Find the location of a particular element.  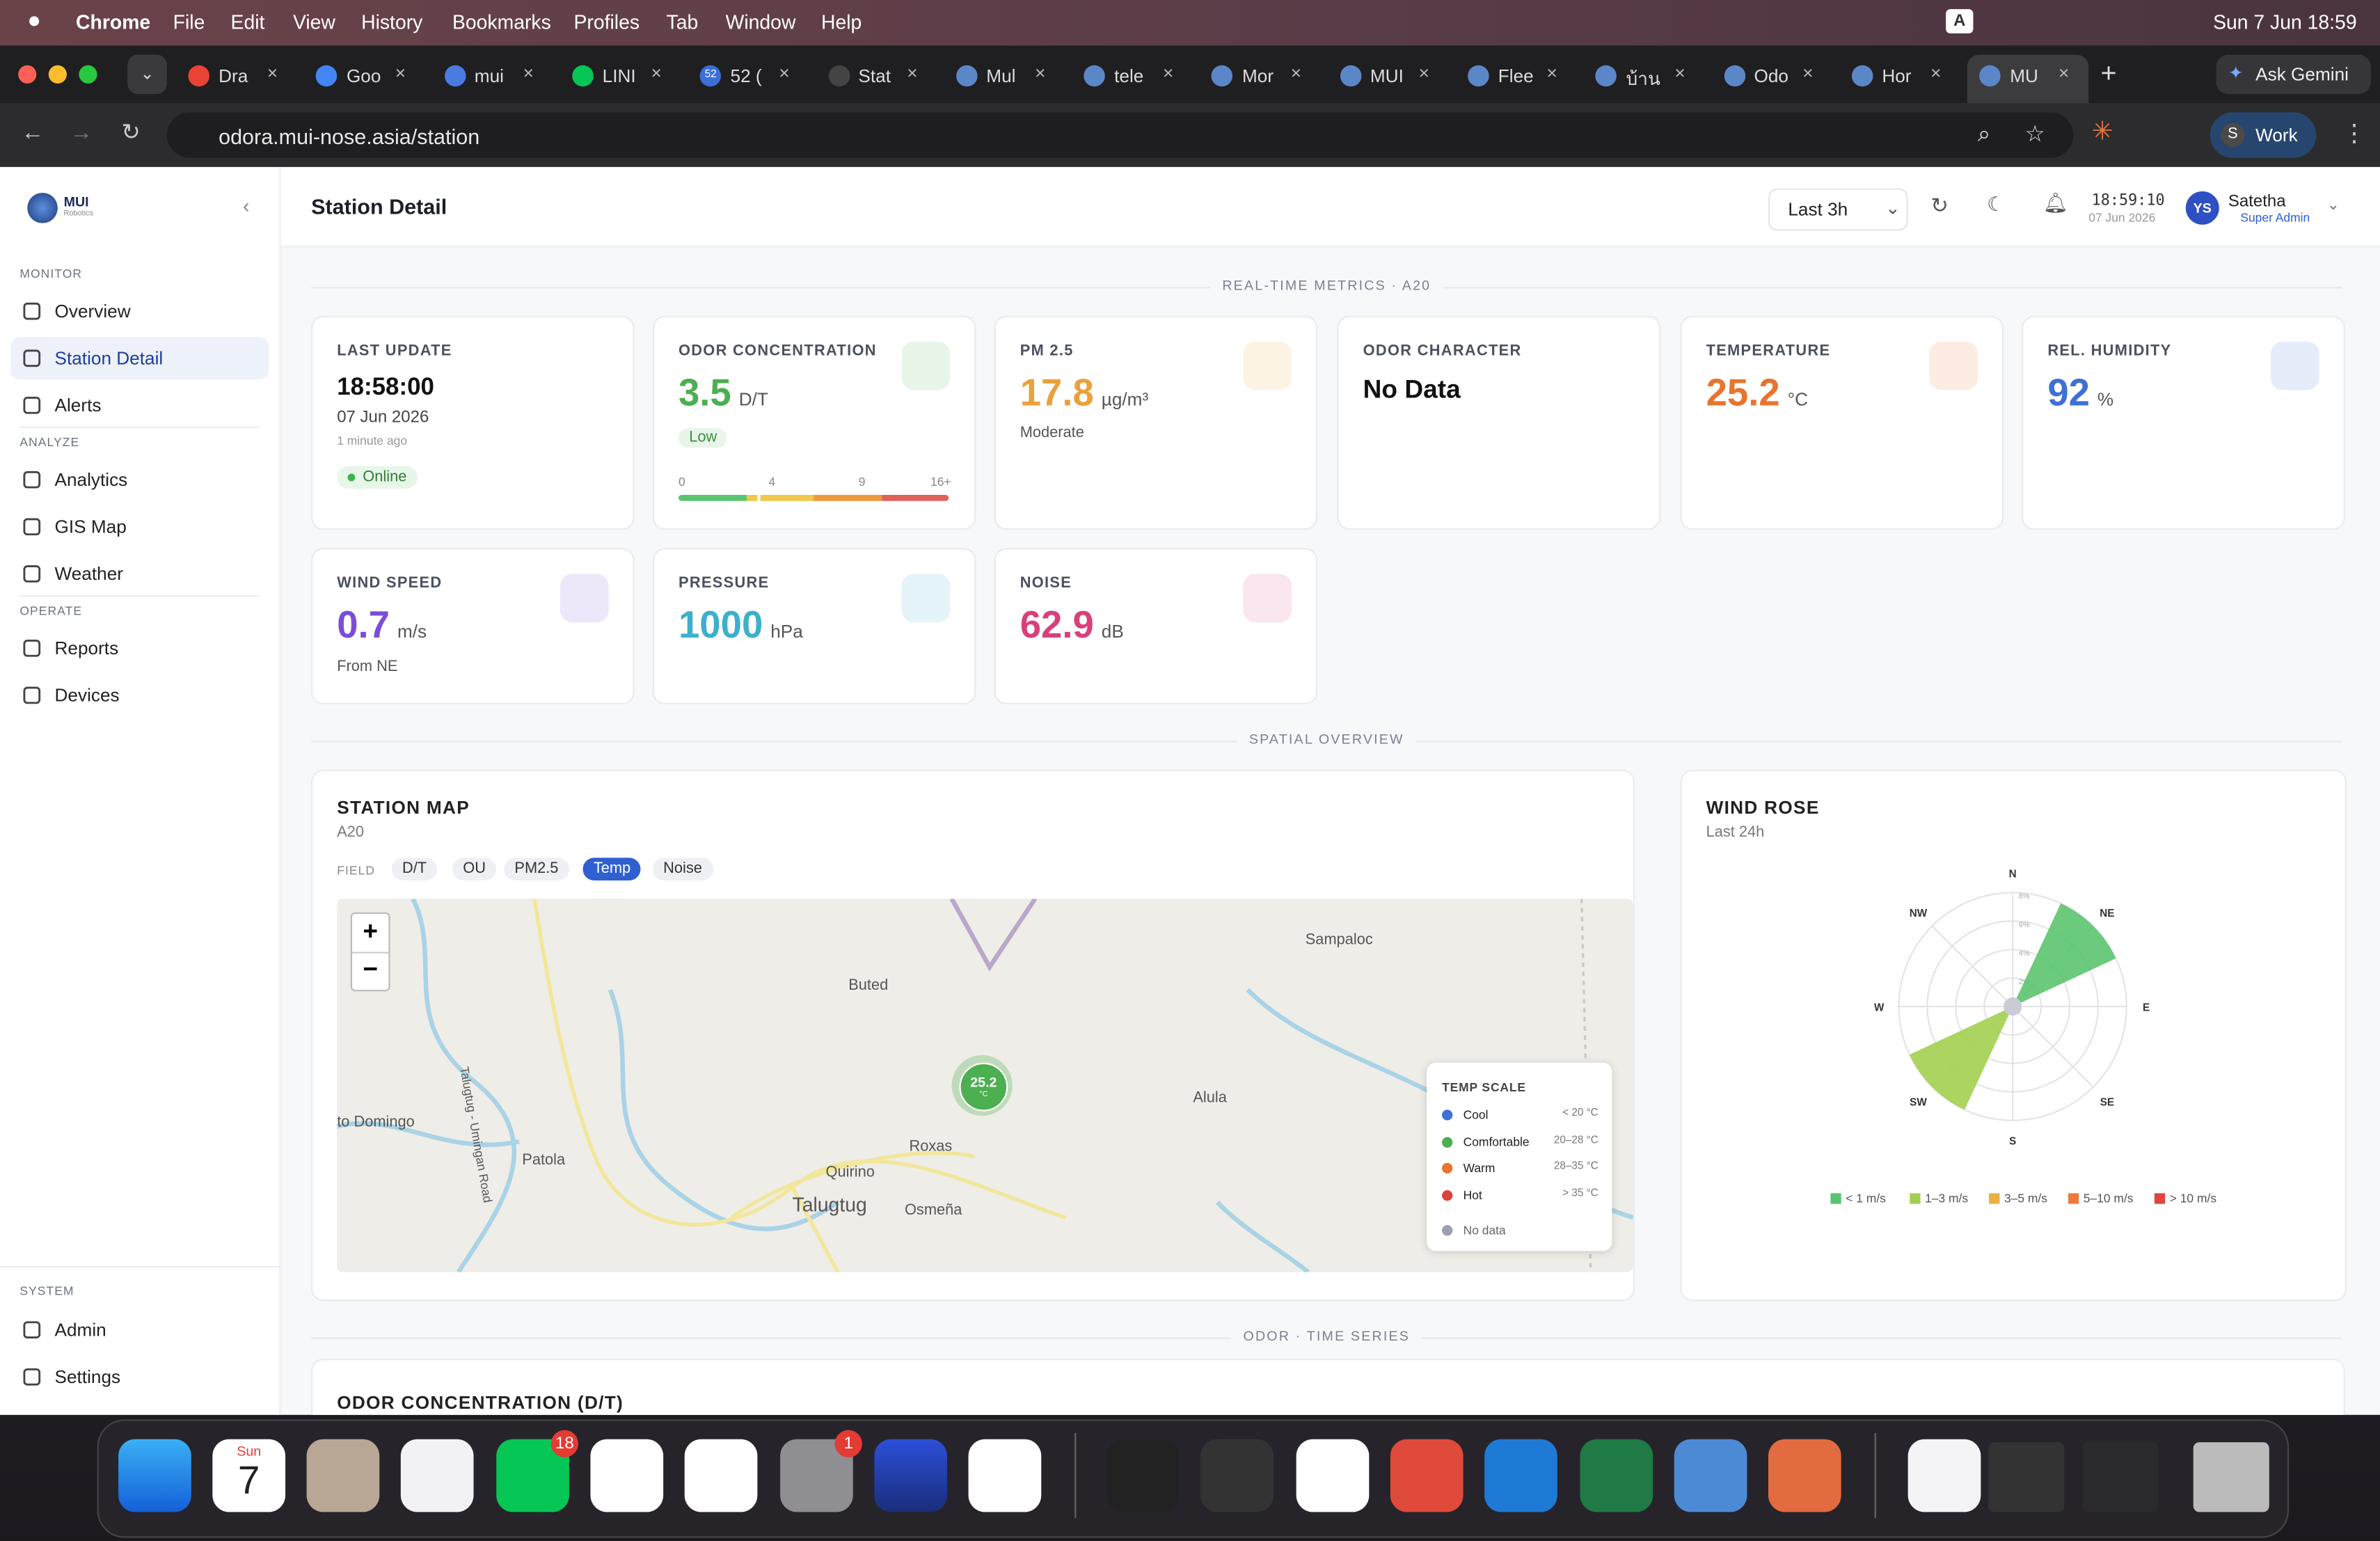

tab: Mor × is located at coordinates (1260, 76).